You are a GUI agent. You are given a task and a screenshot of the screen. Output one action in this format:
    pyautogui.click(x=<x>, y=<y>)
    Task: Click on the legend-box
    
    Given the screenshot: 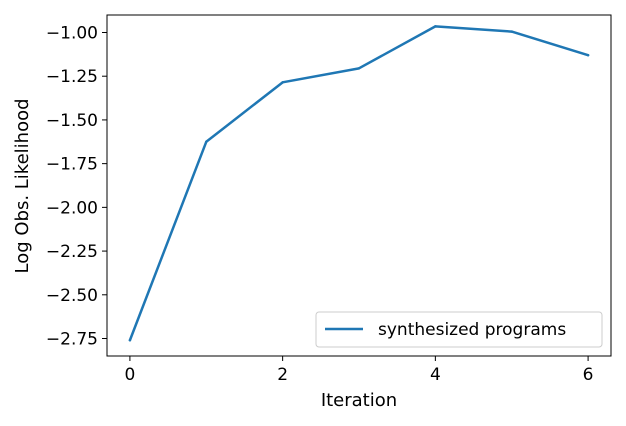 What is the action you would take?
    pyautogui.click(x=459, y=329)
    